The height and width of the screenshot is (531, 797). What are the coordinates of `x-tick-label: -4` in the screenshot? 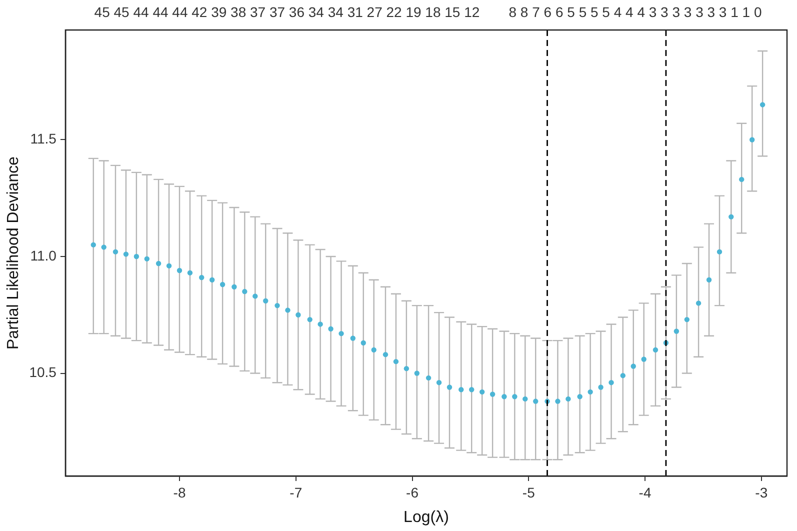 It's located at (645, 492).